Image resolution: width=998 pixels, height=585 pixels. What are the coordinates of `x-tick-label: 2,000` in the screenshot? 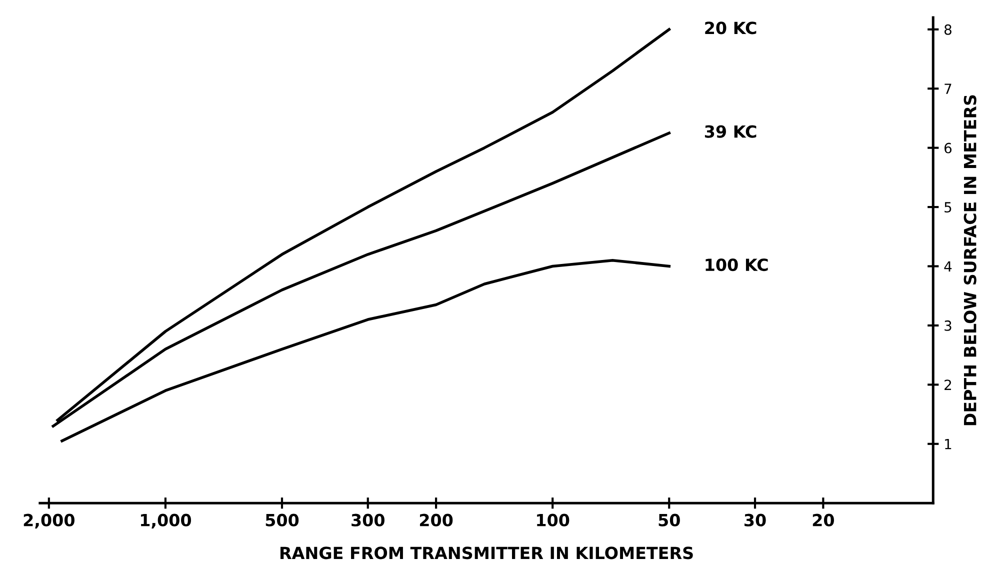 It's located at (49, 521).